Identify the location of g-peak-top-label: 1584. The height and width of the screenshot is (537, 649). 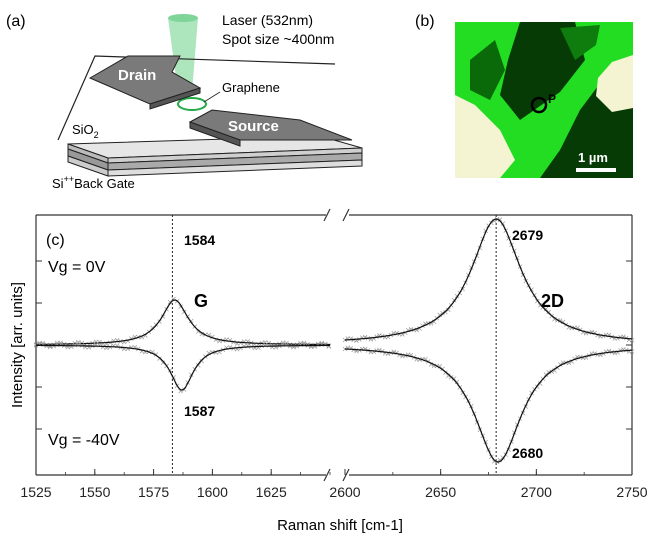
(199, 240).